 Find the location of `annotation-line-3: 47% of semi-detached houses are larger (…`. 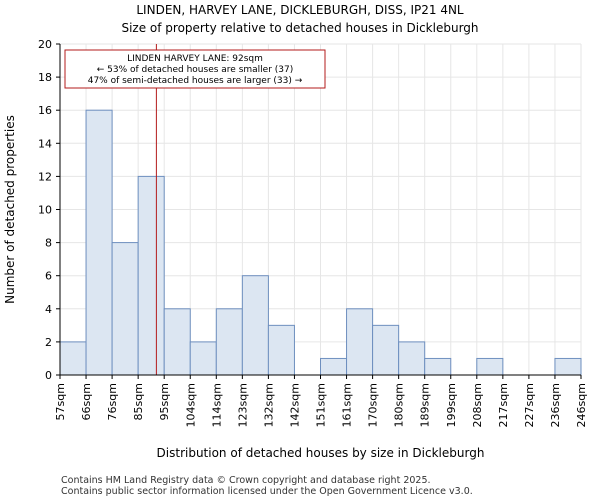

annotation-line-3: 47% of semi-detached houses are larger (… is located at coordinates (195, 81).